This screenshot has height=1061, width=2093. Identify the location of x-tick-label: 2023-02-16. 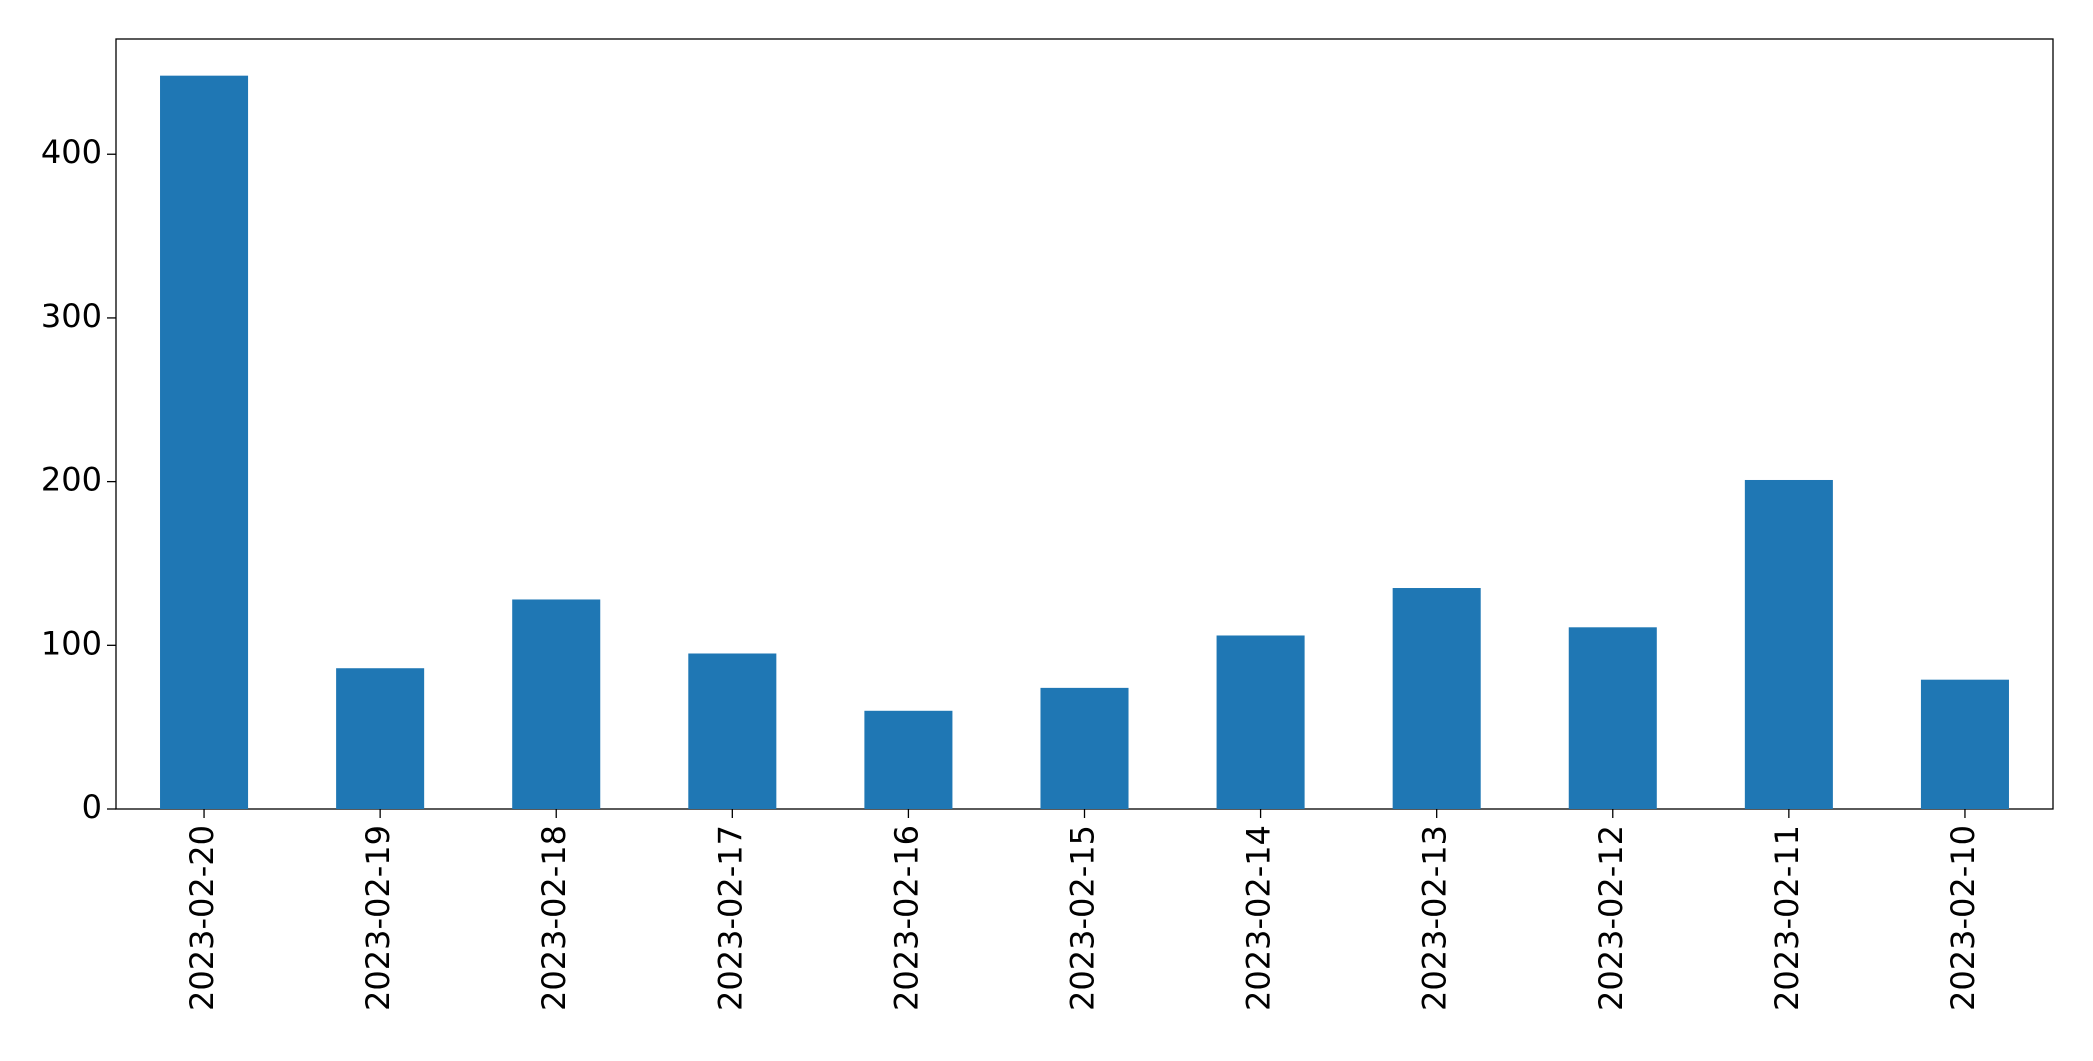
(906, 918).